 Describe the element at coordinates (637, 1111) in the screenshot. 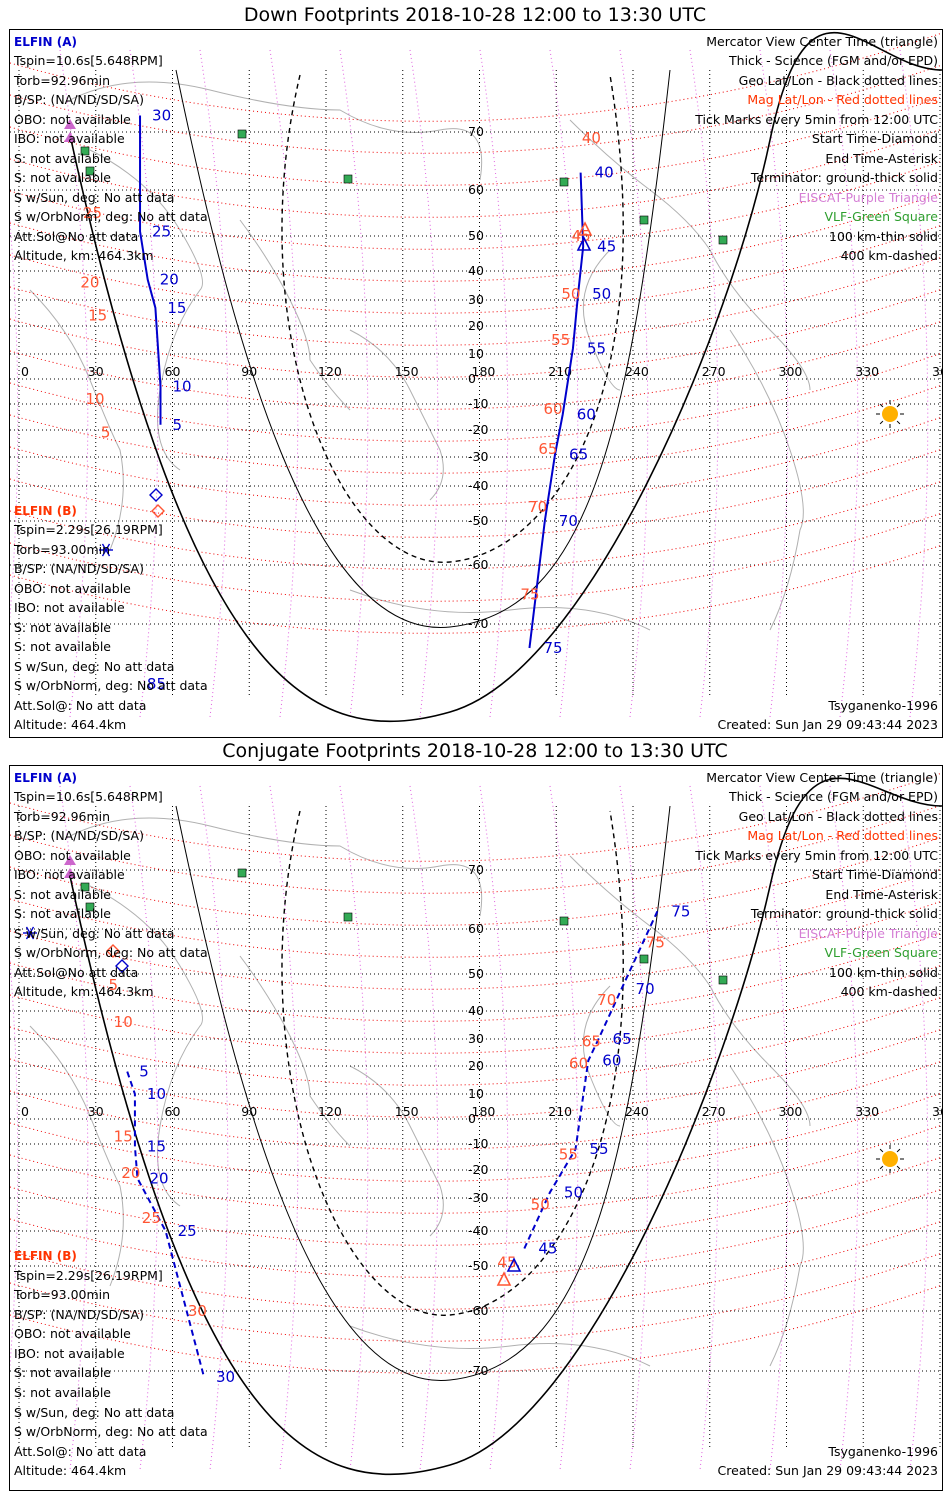

I see `lon-tick-label: 240` at that location.